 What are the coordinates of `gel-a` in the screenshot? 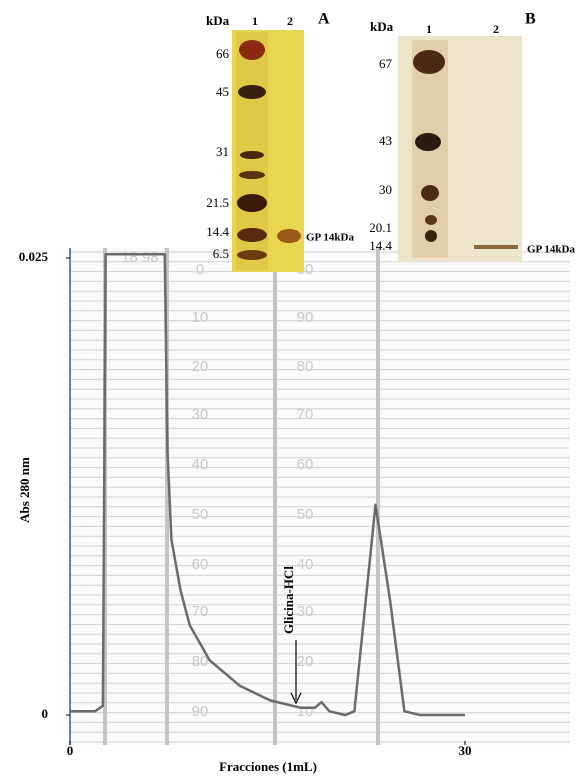 It's located at (268, 151).